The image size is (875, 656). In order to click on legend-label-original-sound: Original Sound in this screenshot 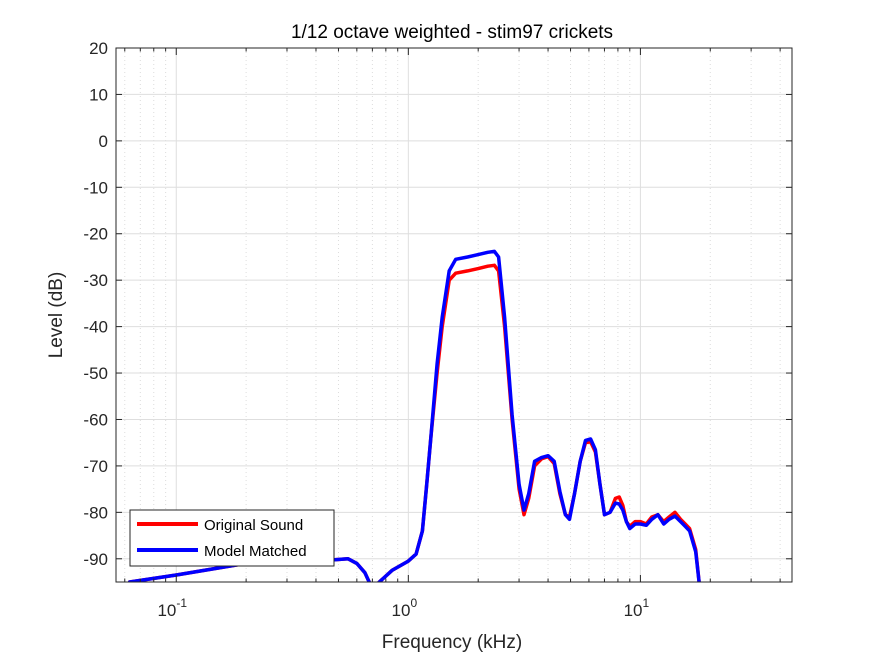, I will do `click(253, 525)`.